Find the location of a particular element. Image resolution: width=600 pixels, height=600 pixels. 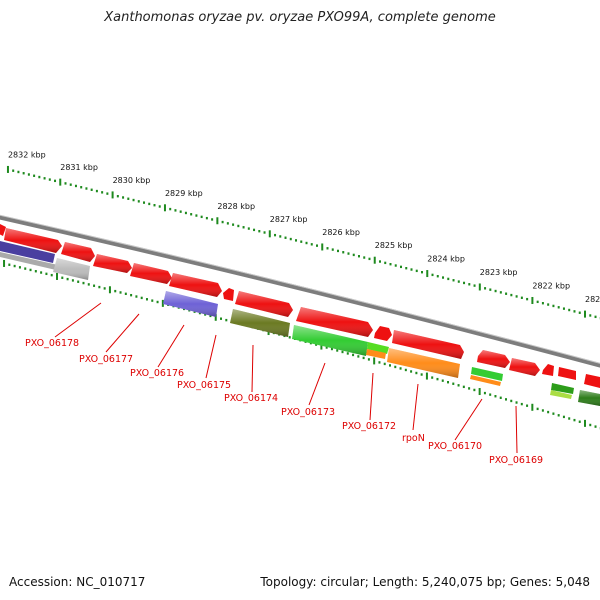

gene-label-pxo-06172: PXO_06172 is located at coordinates (369, 426).